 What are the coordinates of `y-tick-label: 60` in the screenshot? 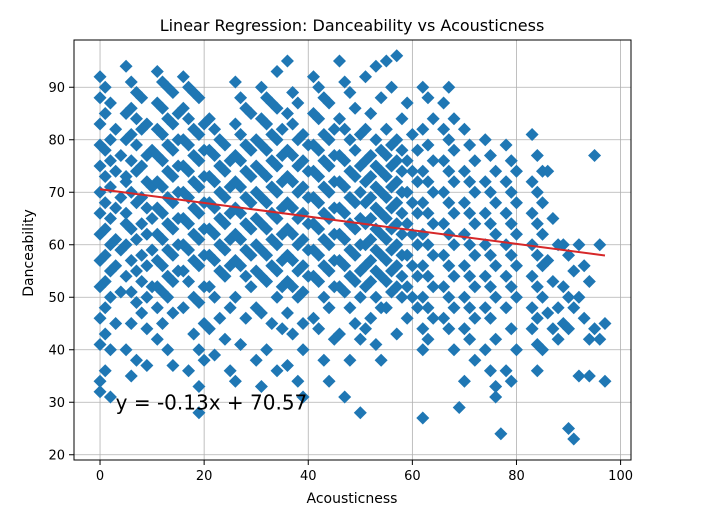 It's located at (56, 245).